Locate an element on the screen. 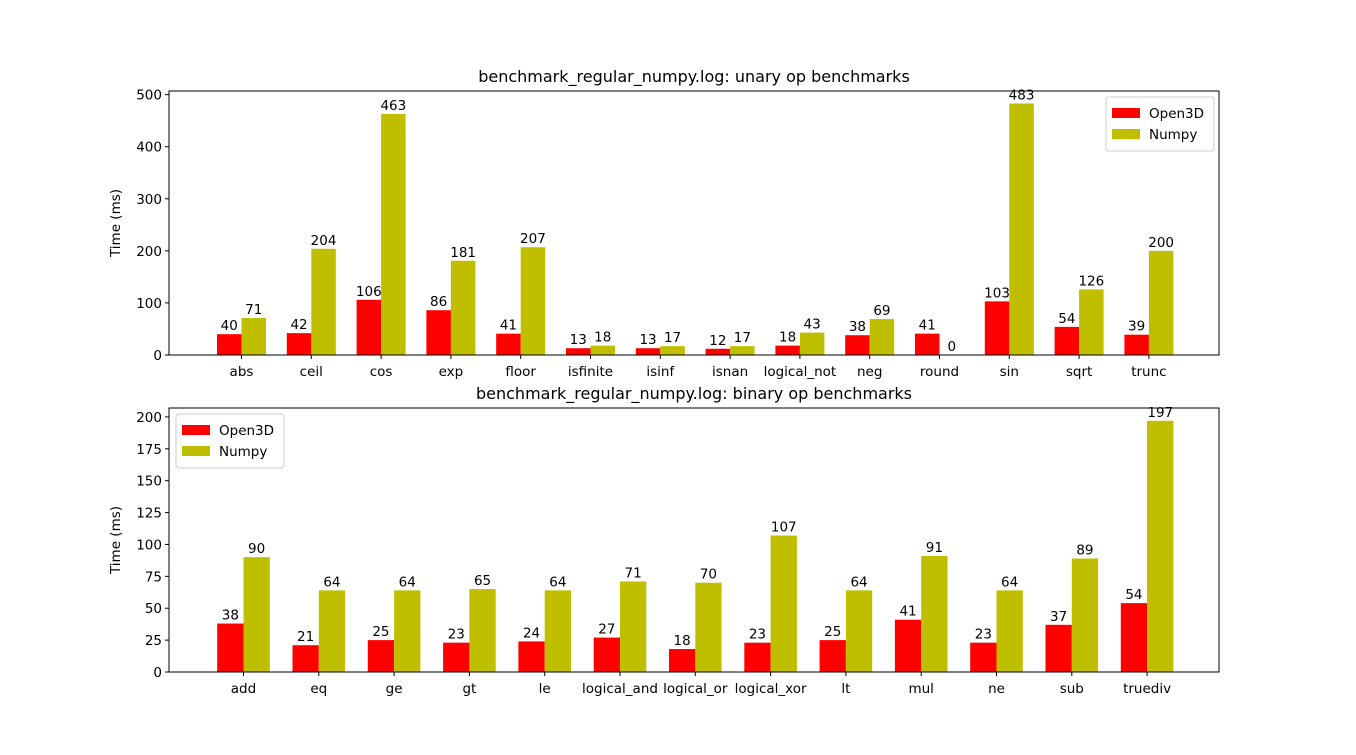 The image size is (1356, 755). bar-numpy-exp is located at coordinates (463, 307).